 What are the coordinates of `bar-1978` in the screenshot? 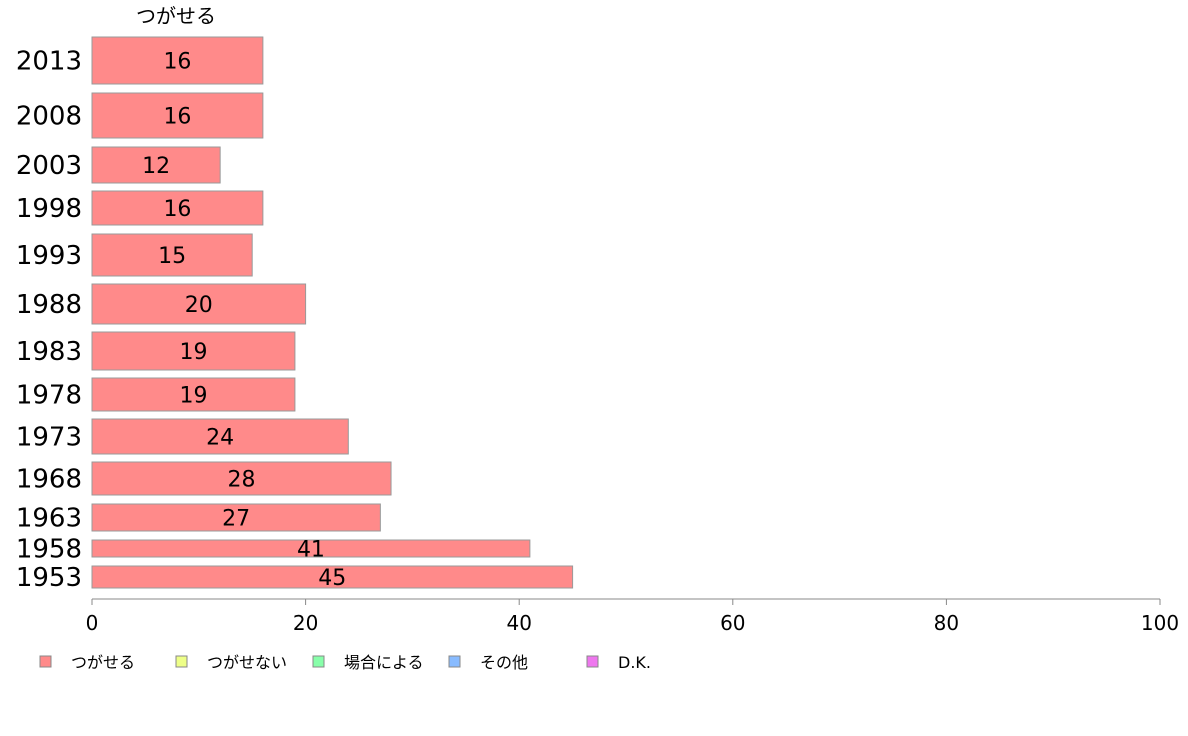 It's located at (193, 394).